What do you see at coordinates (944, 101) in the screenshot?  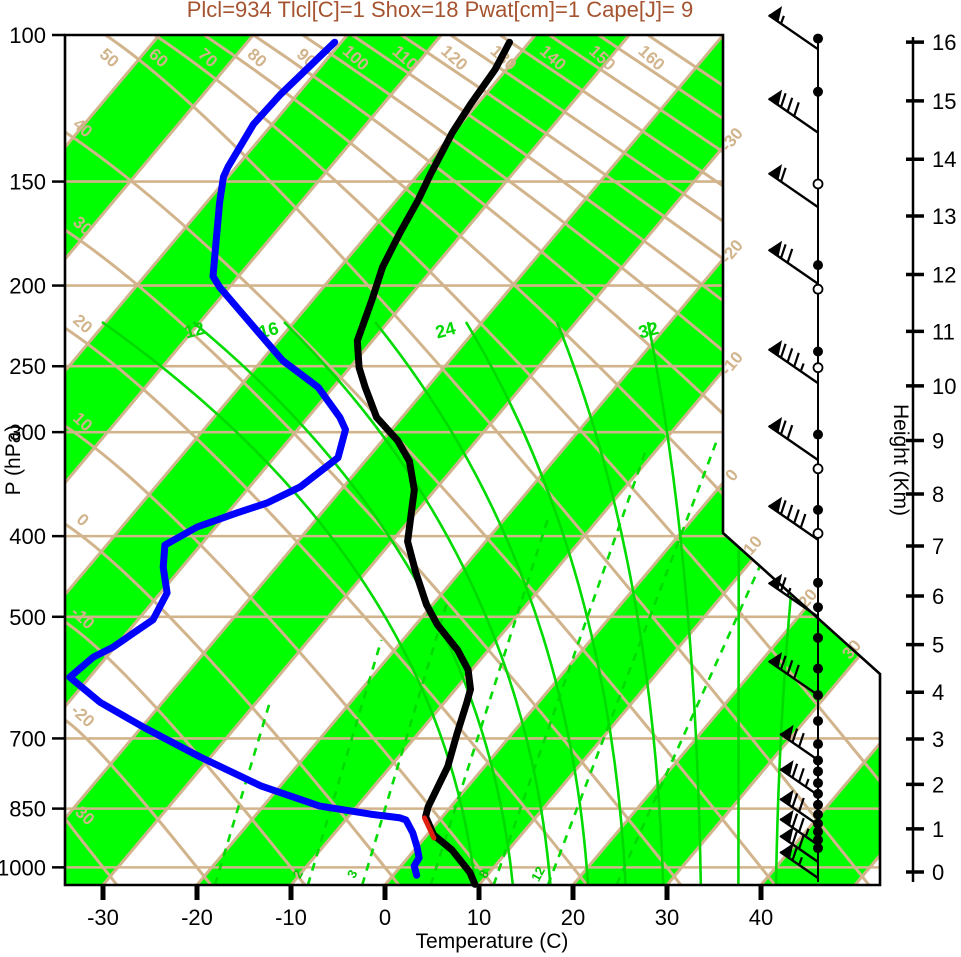 I see `height-tick-label: 15` at bounding box center [944, 101].